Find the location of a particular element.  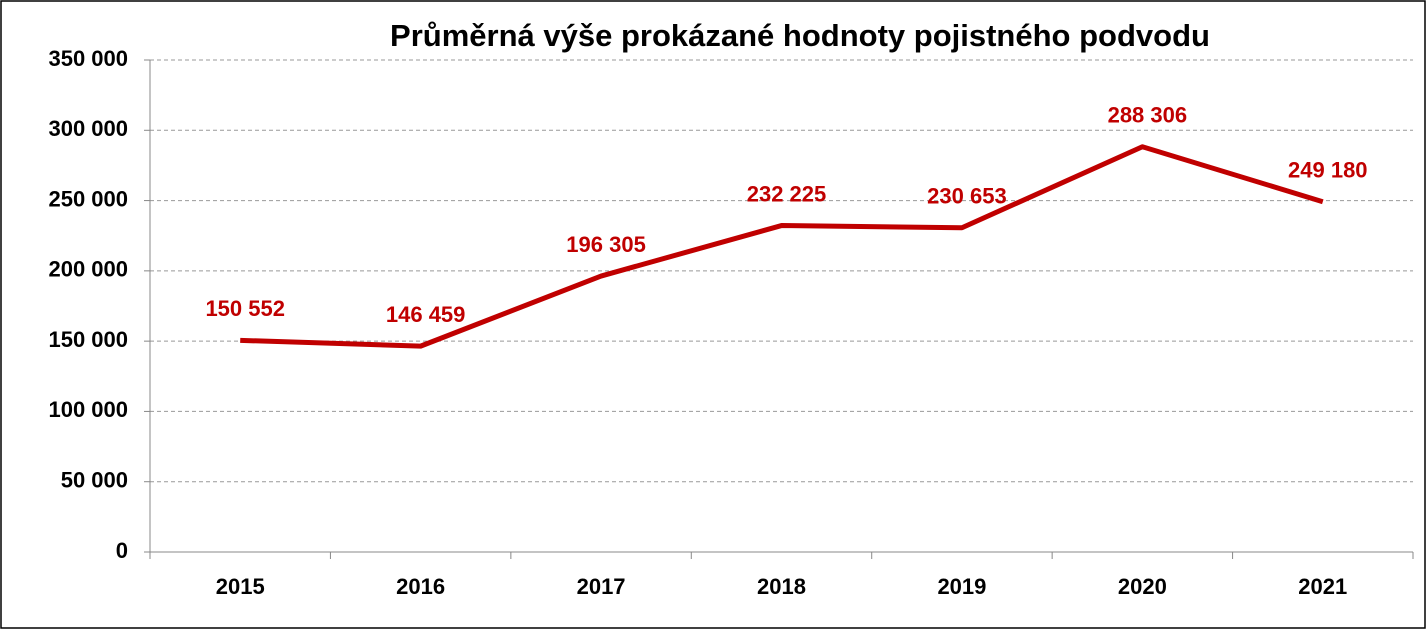

x-tick-label: 2018 is located at coordinates (781, 586).